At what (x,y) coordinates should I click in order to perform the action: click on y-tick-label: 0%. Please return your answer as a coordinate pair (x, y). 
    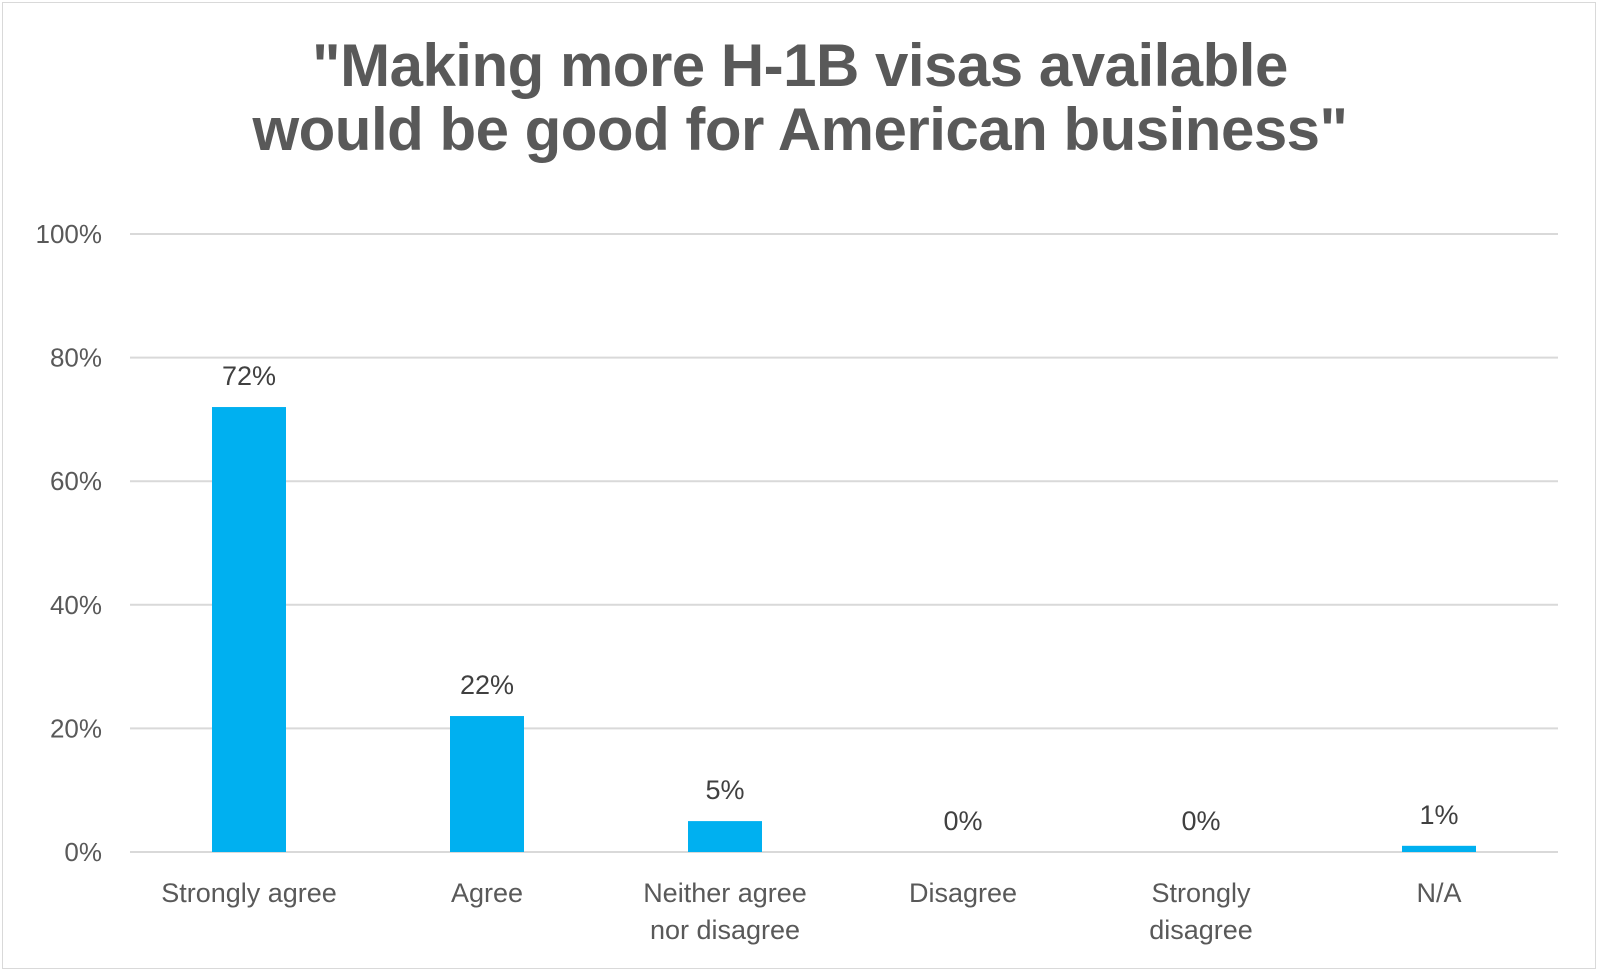
    Looking at the image, I should click on (83, 852).